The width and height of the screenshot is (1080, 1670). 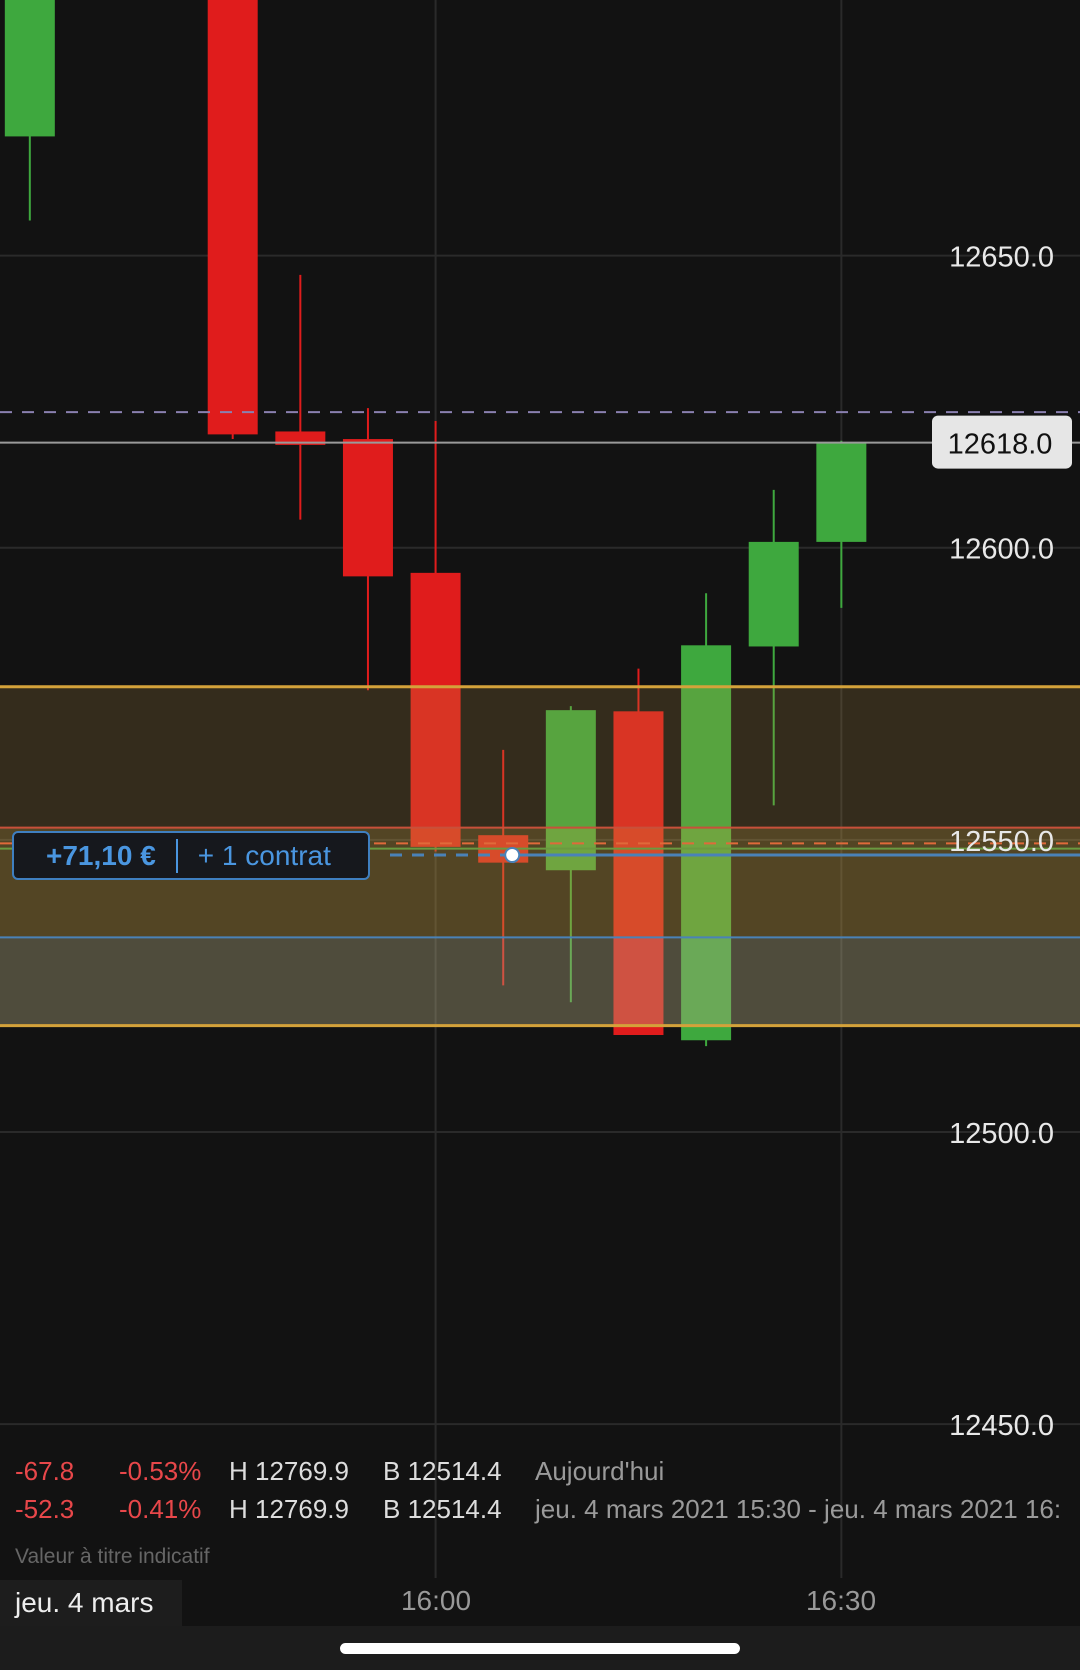 What do you see at coordinates (45, 1509) in the screenshot?
I see `change: -52.3` at bounding box center [45, 1509].